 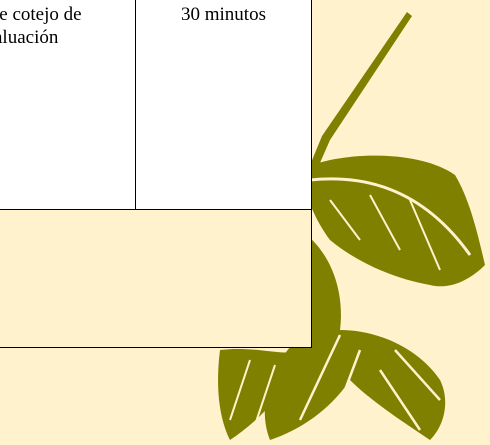 What do you see at coordinates (68, 105) in the screenshot?
I see `table-cell: le cotejo de aluación` at bounding box center [68, 105].